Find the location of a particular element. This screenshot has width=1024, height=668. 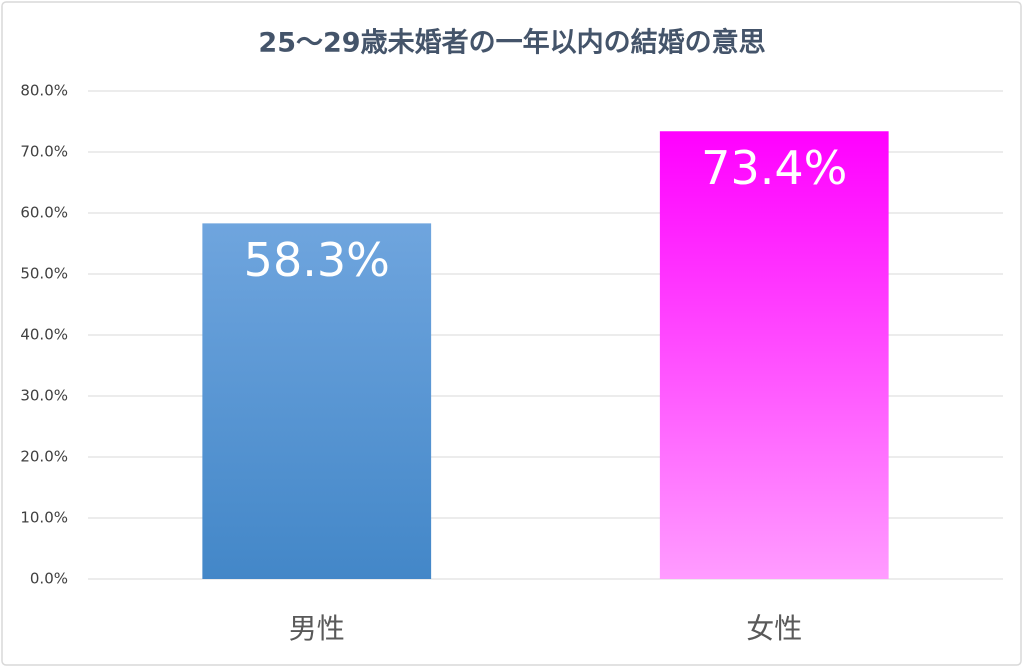

chart-title: 25～29歳未婚者の一年以内の結婚の意思 is located at coordinates (511, 43).